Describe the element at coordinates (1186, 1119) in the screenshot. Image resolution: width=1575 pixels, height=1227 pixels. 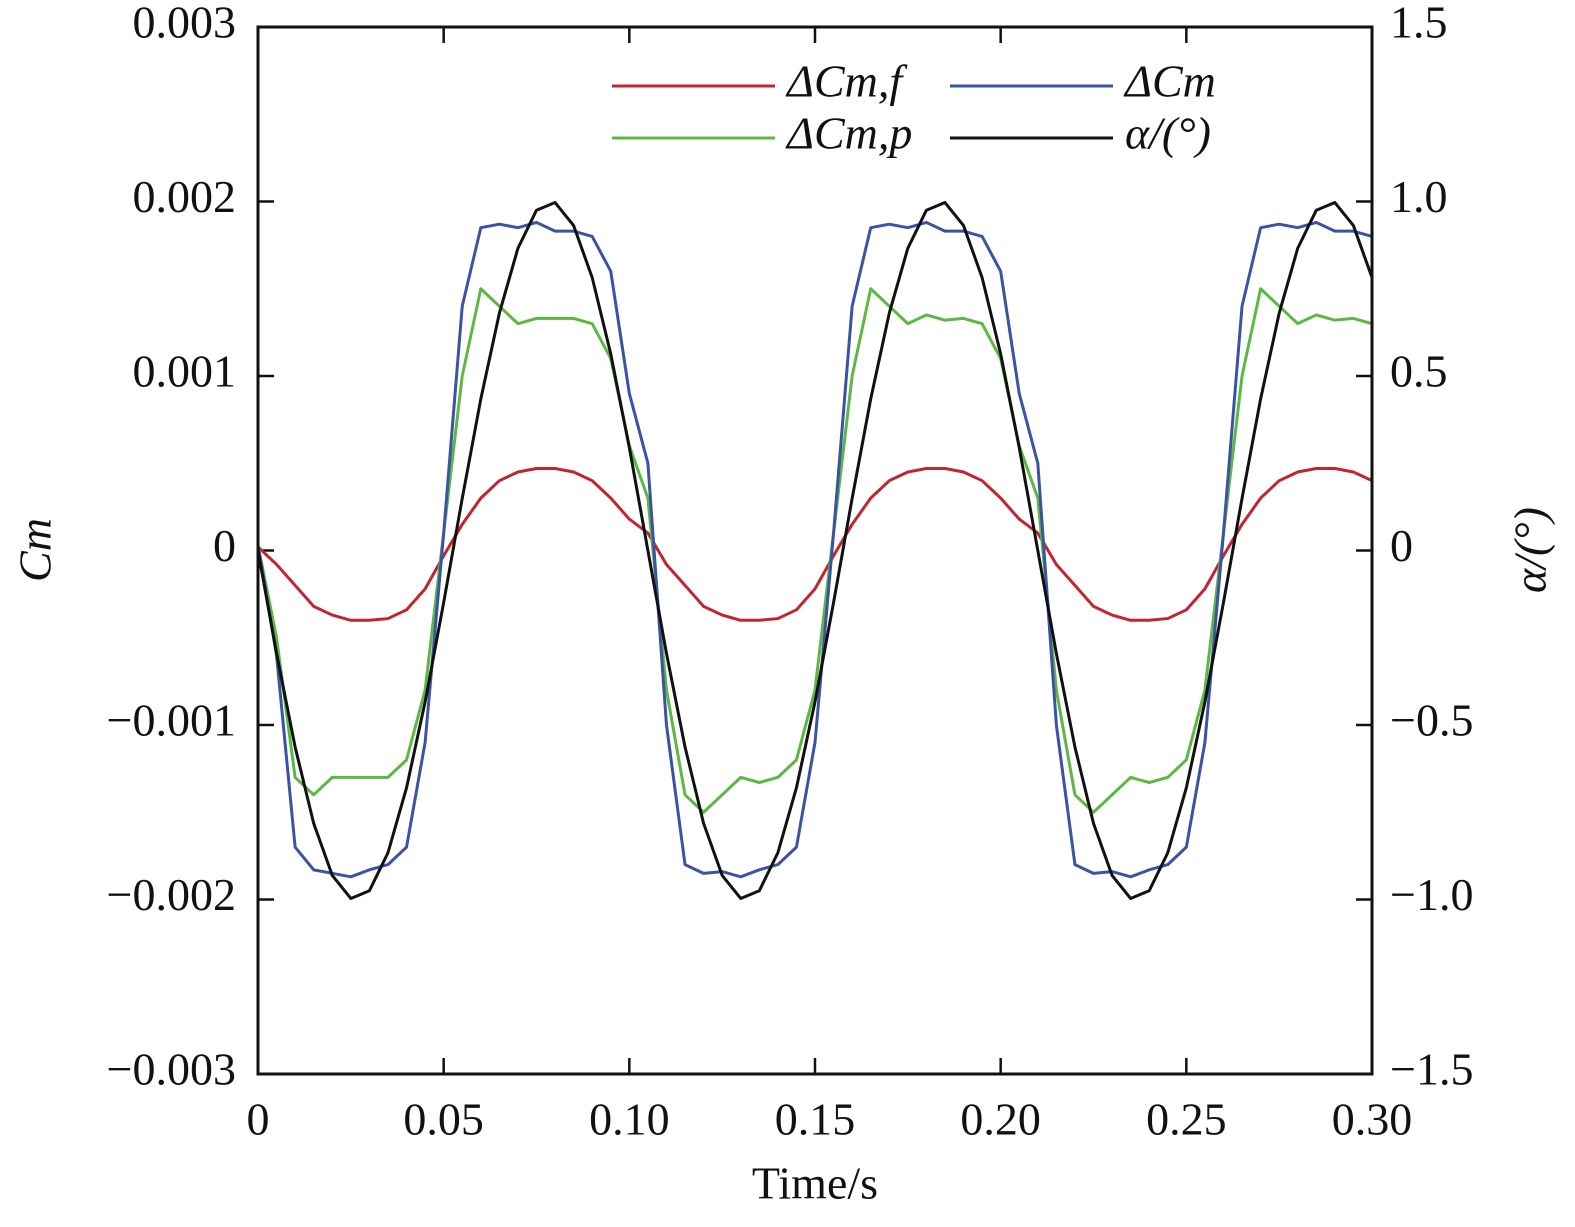
I see `x-tick-label: 0.25` at that location.